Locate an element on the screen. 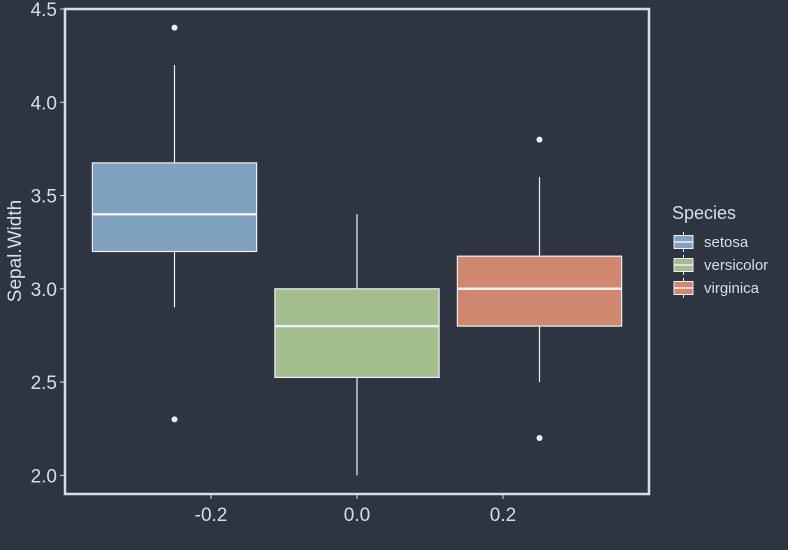 Image resolution: width=788 pixels, height=550 pixels. legend-label: virginica is located at coordinates (732, 288).